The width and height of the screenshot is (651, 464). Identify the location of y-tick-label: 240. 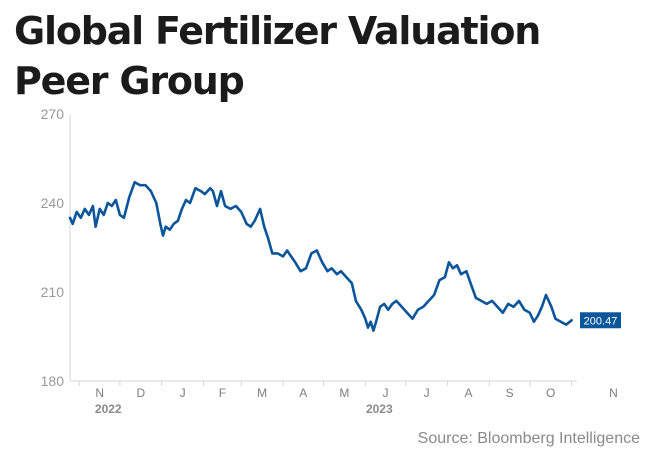
(53, 203).